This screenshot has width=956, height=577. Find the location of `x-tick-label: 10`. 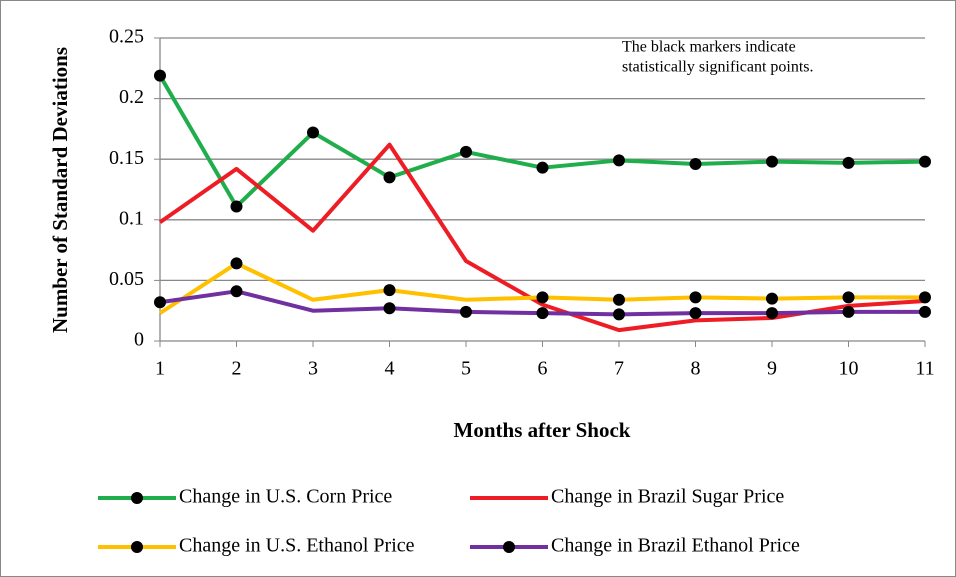

x-tick-label: 10 is located at coordinates (849, 369).